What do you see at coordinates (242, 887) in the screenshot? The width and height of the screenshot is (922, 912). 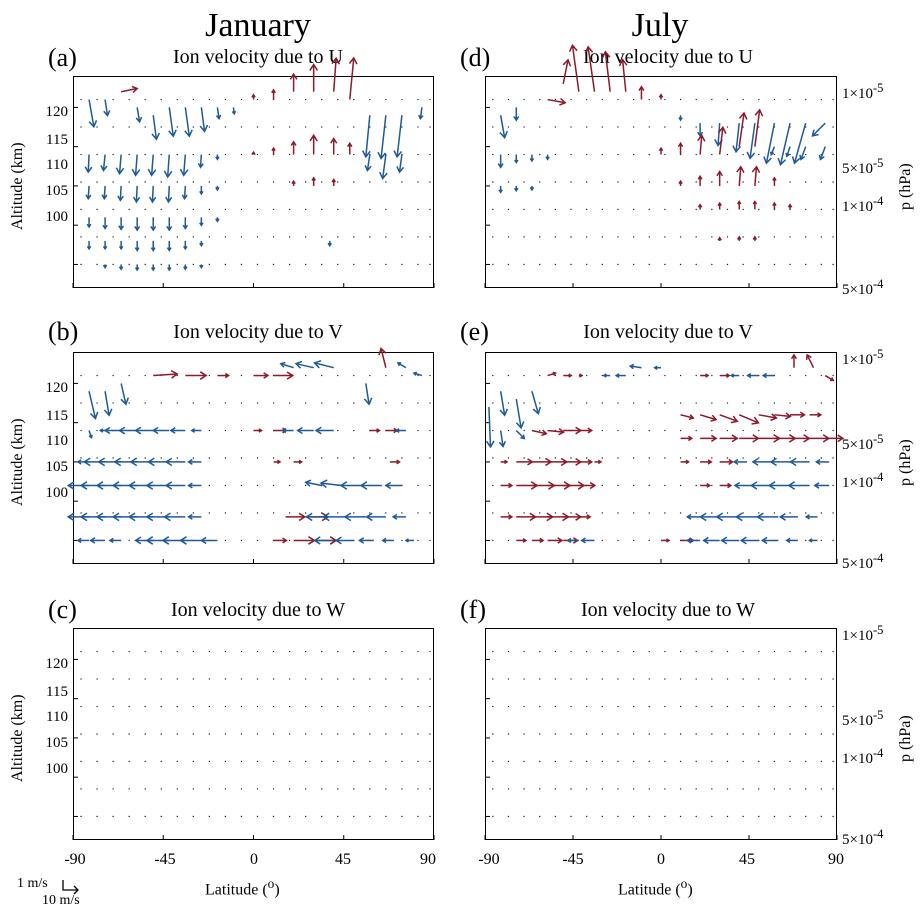 I see `xlabel-left: Latitude (o)` at bounding box center [242, 887].